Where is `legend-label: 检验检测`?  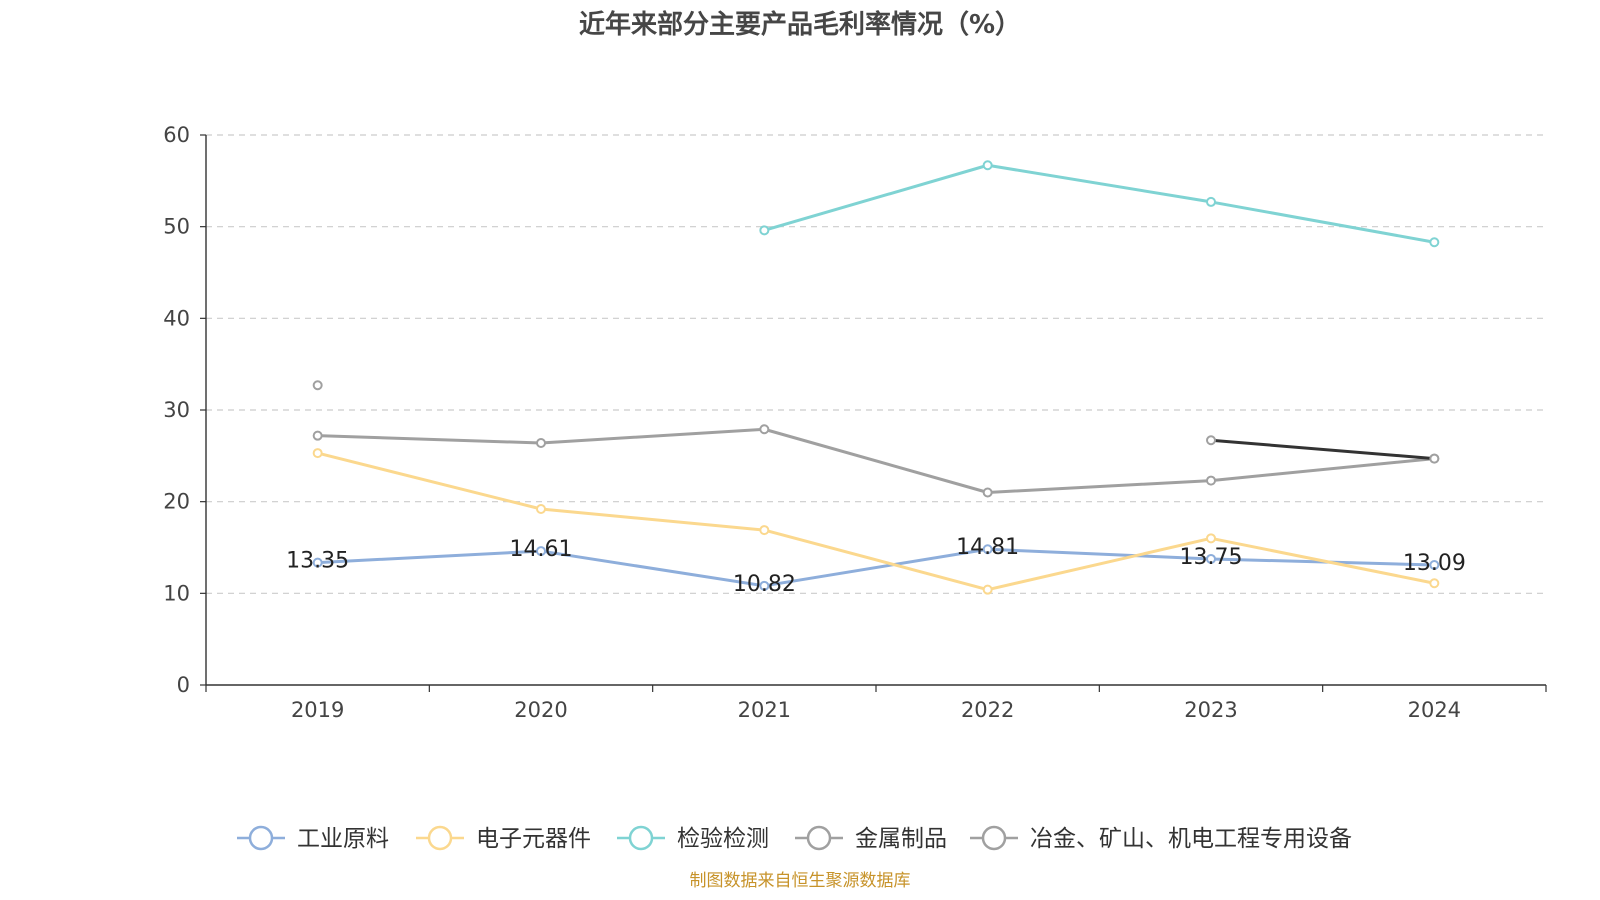 legend-label: 检验检测 is located at coordinates (723, 839).